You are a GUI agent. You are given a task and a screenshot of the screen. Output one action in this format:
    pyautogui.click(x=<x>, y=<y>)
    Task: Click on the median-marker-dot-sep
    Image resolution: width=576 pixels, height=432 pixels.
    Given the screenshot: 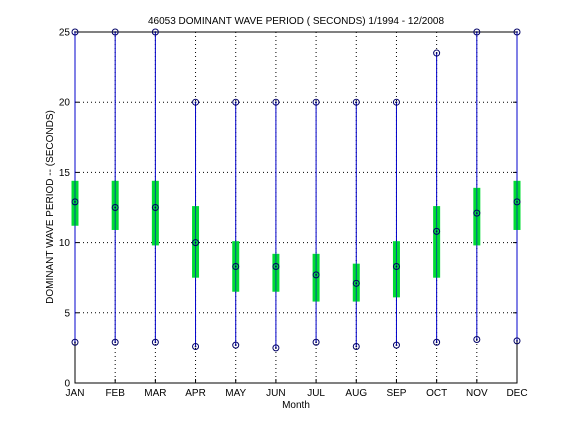 What is the action you would take?
    pyautogui.click(x=396, y=266)
    